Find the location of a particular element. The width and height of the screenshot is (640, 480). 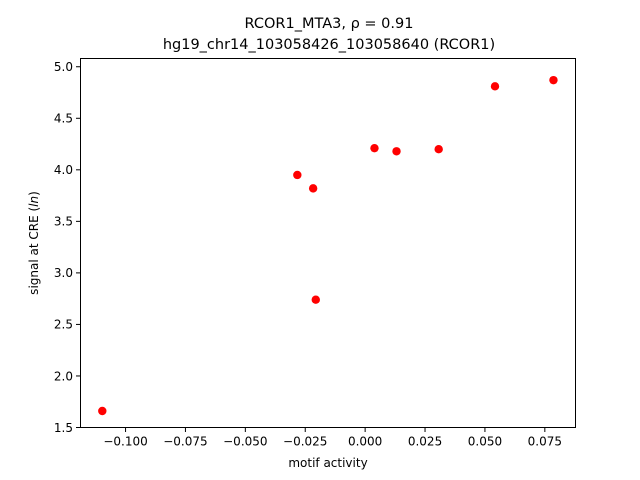

x-tick-label-1: −0.100 is located at coordinates (125, 442).